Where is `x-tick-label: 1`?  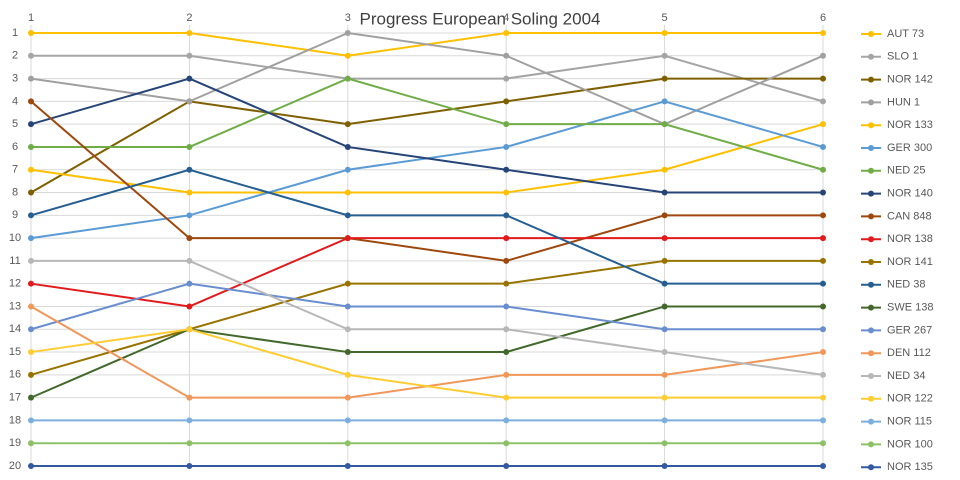
x-tick-label: 1 is located at coordinates (31, 18).